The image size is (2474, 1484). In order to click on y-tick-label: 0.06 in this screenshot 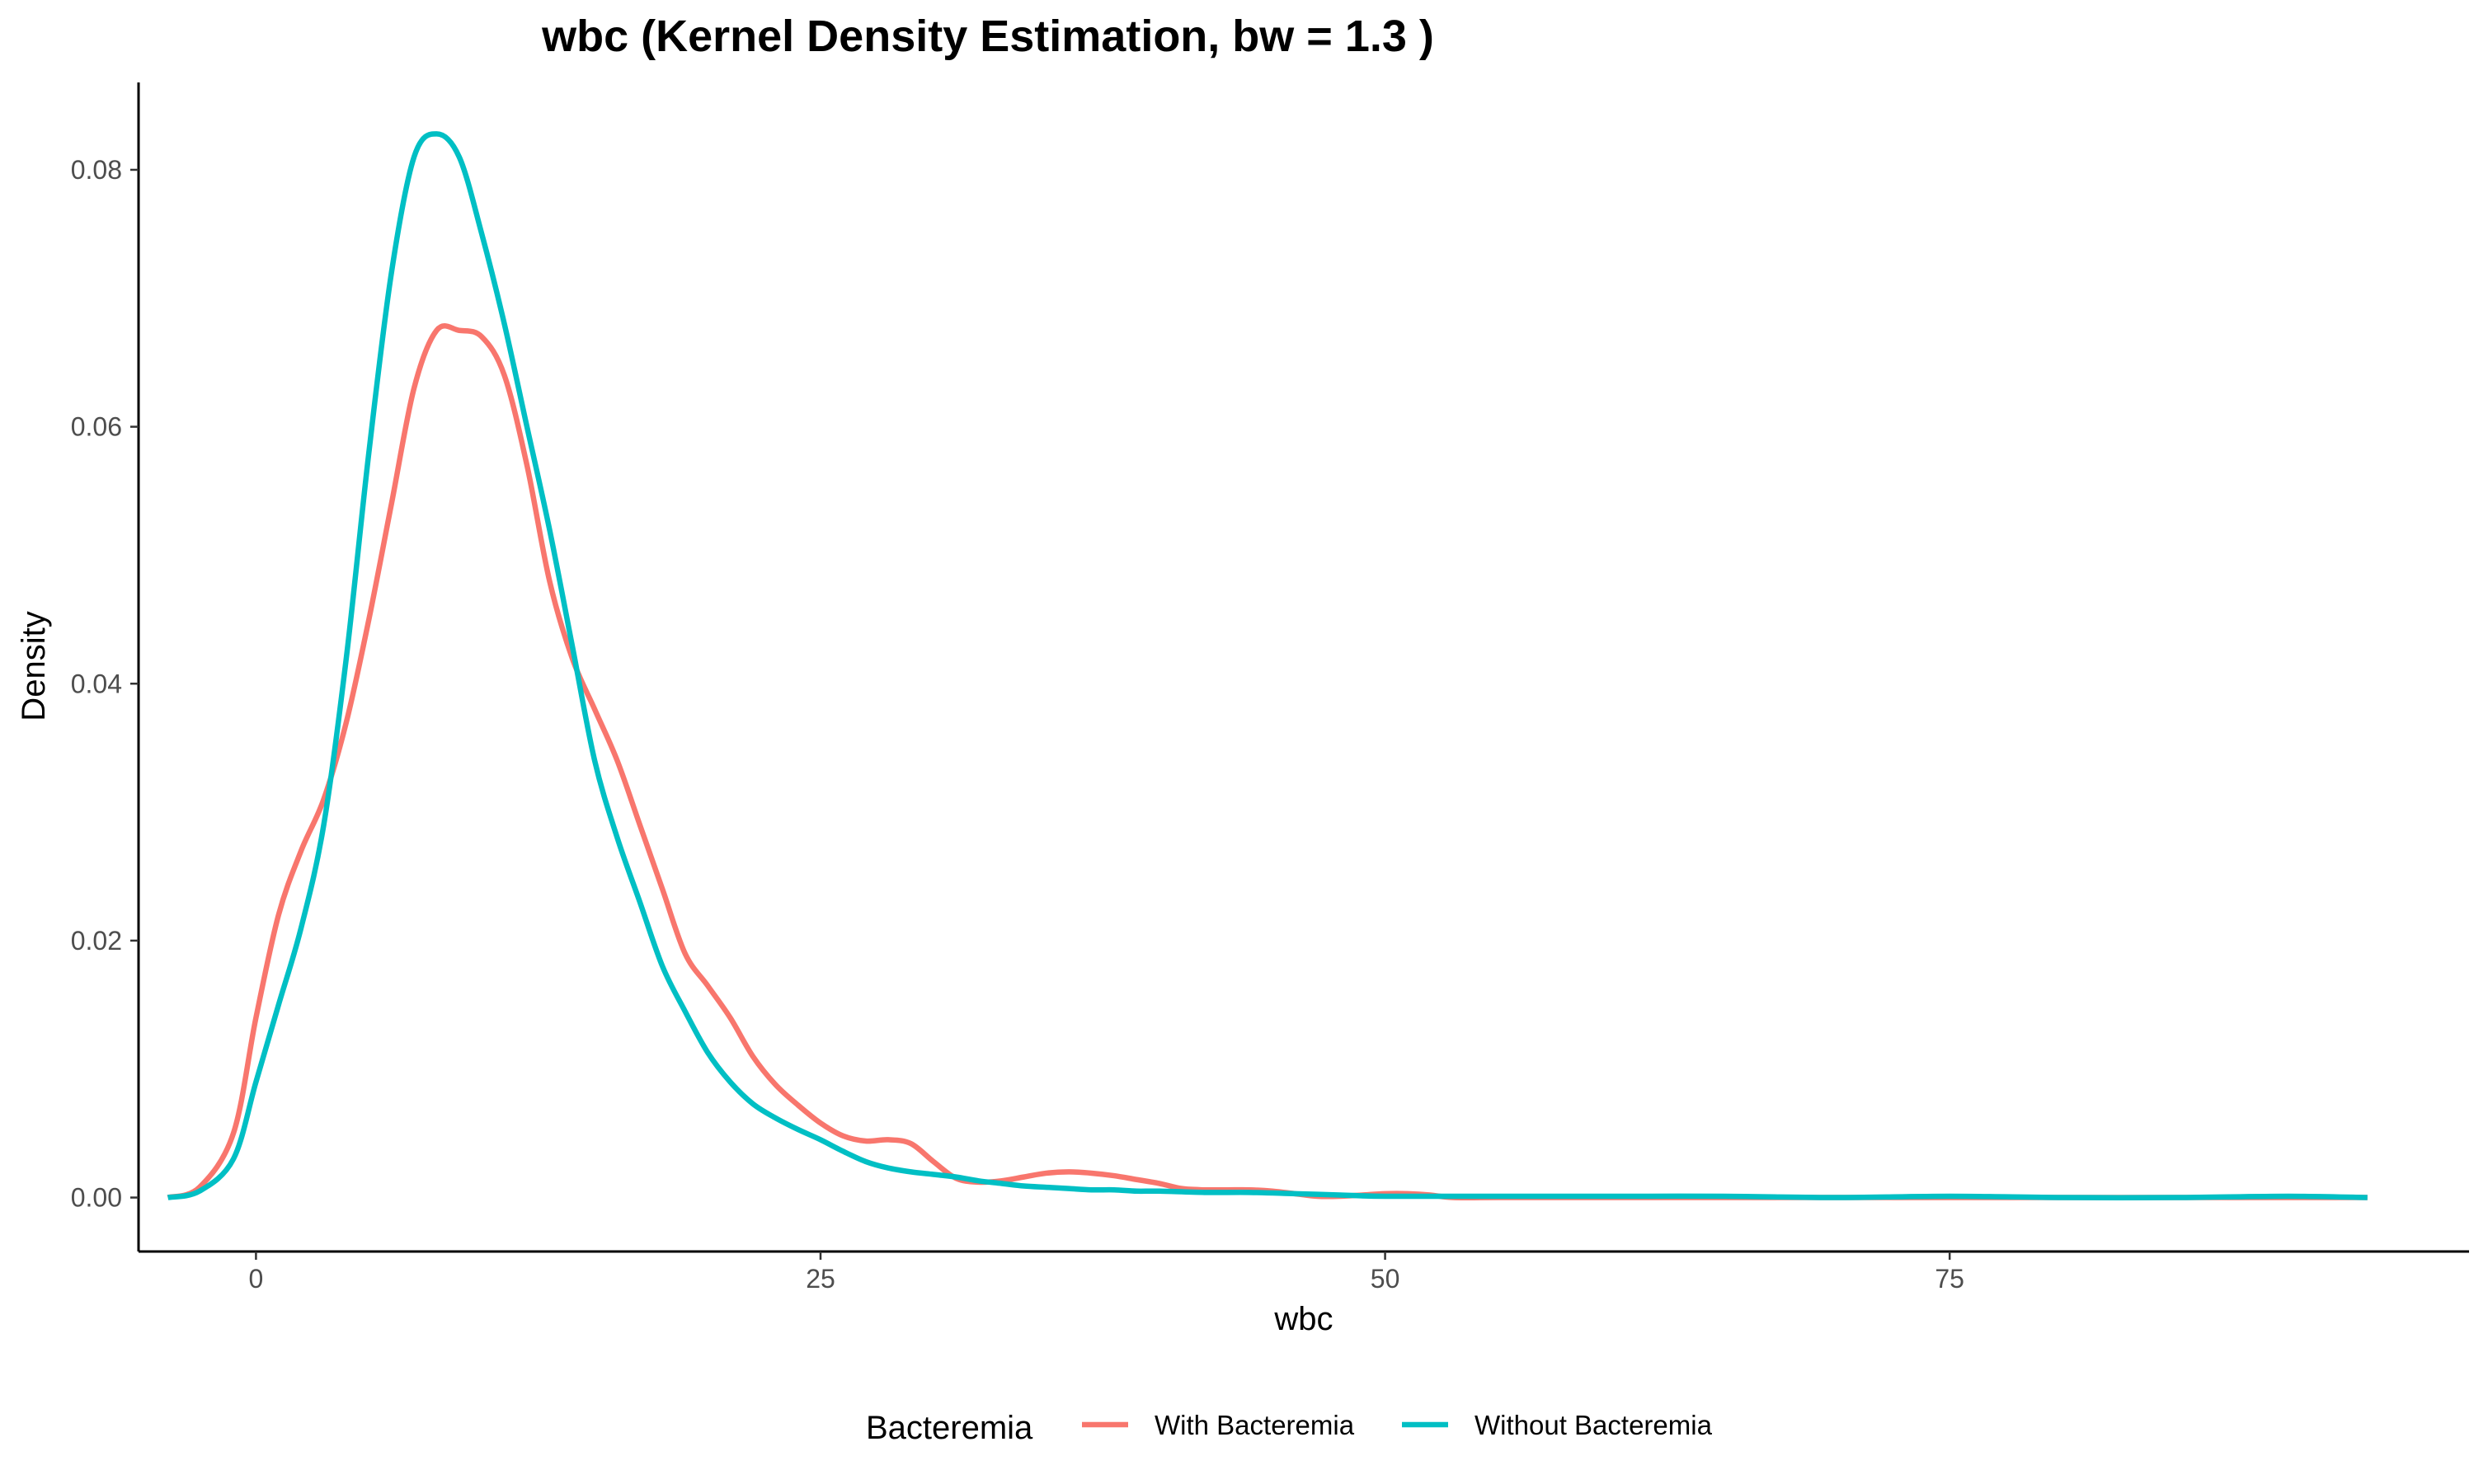, I will do `click(96, 427)`.